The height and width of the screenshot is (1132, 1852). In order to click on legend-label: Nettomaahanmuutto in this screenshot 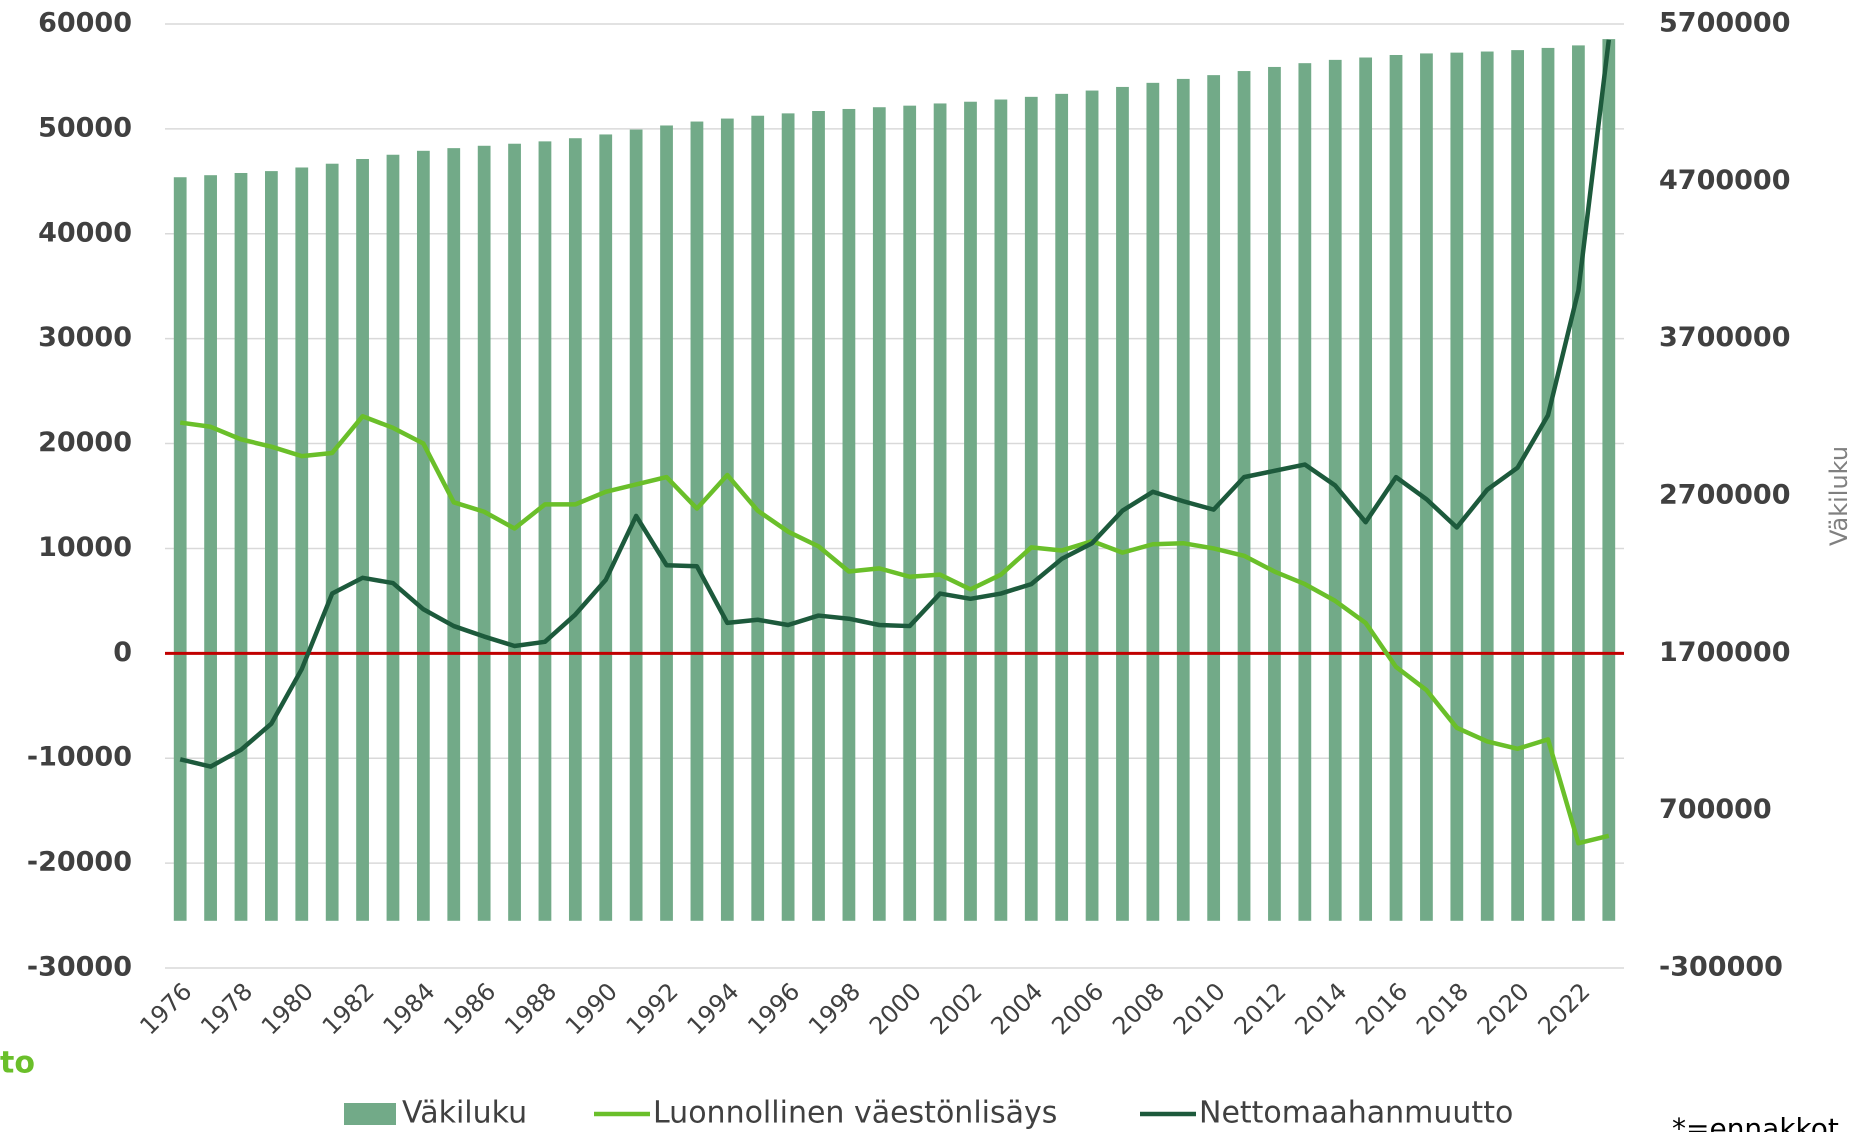, I will do `click(1356, 1113)`.